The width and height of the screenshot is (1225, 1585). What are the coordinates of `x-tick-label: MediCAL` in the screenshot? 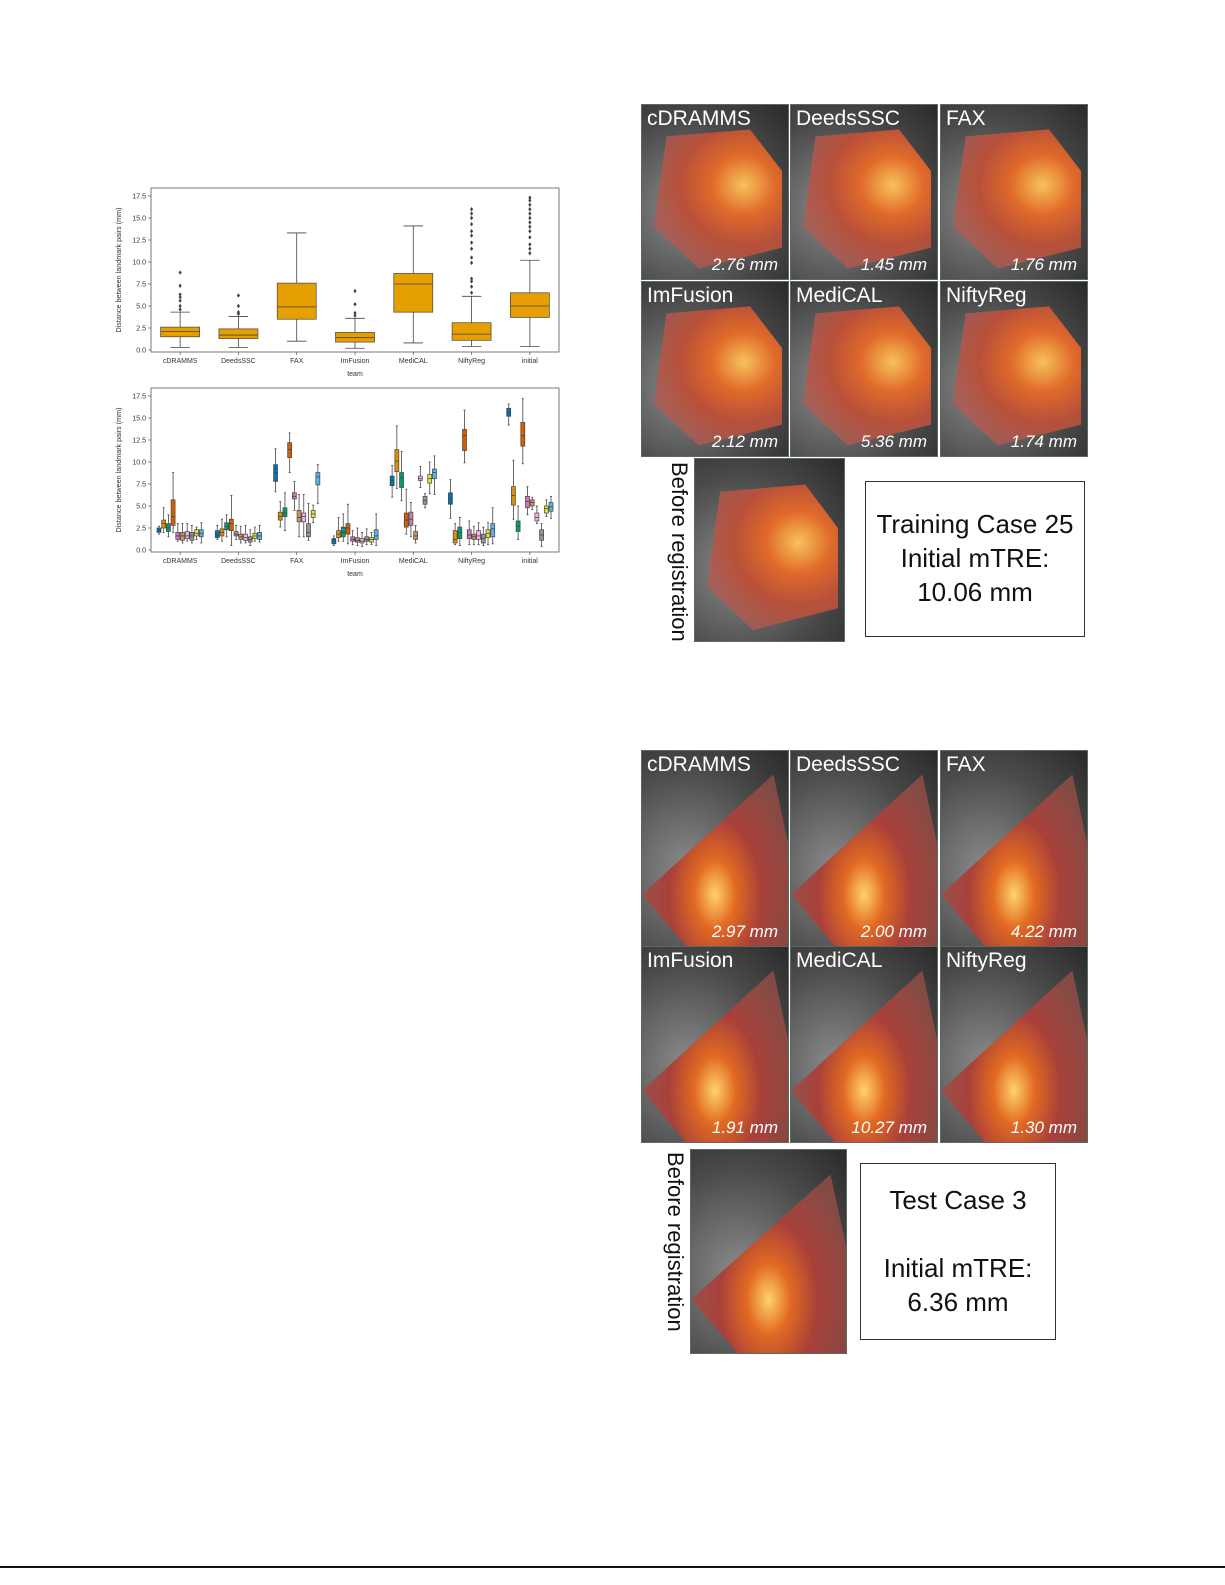 It's located at (413, 361).